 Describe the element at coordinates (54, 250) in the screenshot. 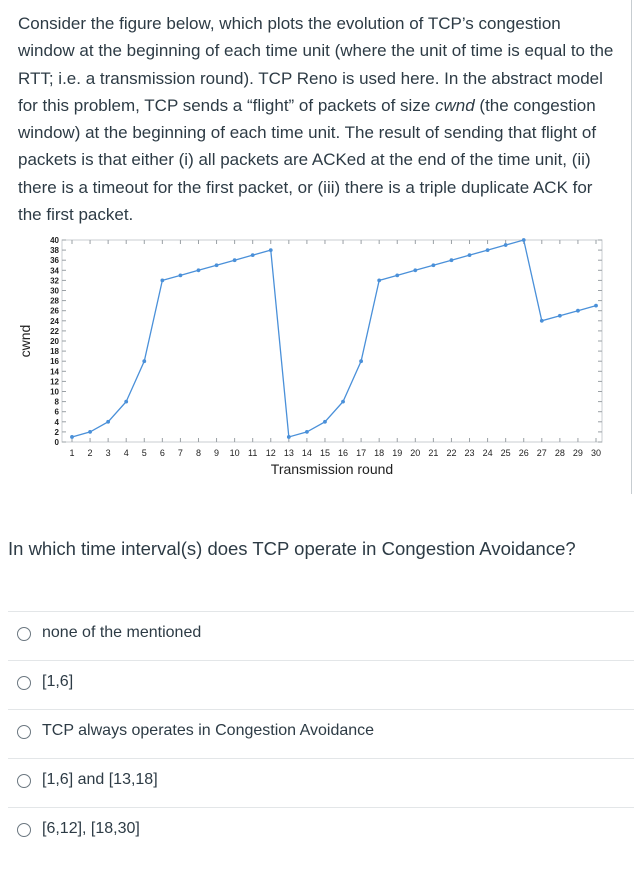

I see `y-tick-label: 38` at that location.